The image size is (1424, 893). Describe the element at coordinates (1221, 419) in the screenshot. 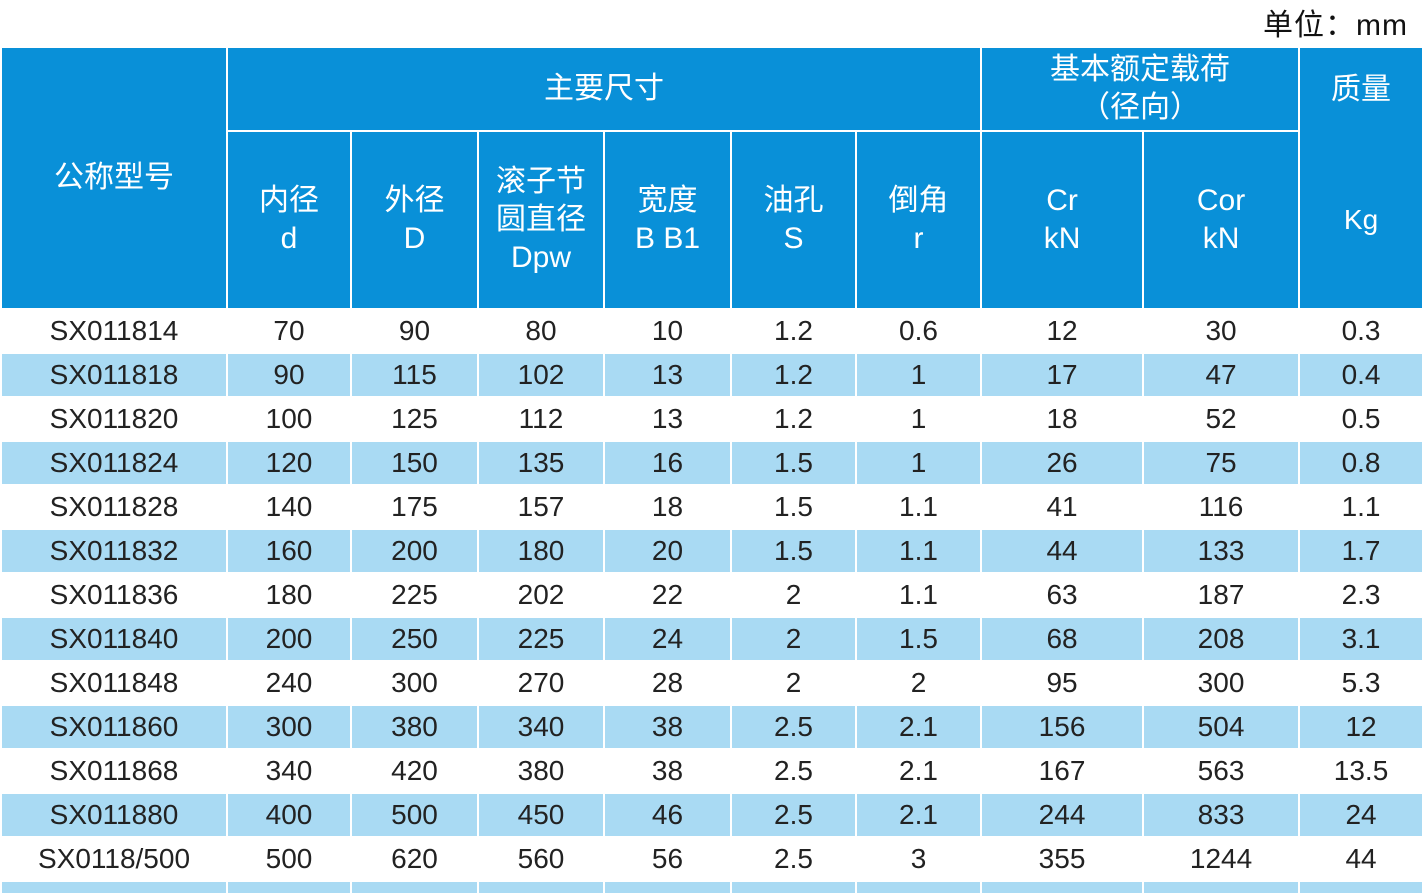

I see `value-cell: 52` at that location.